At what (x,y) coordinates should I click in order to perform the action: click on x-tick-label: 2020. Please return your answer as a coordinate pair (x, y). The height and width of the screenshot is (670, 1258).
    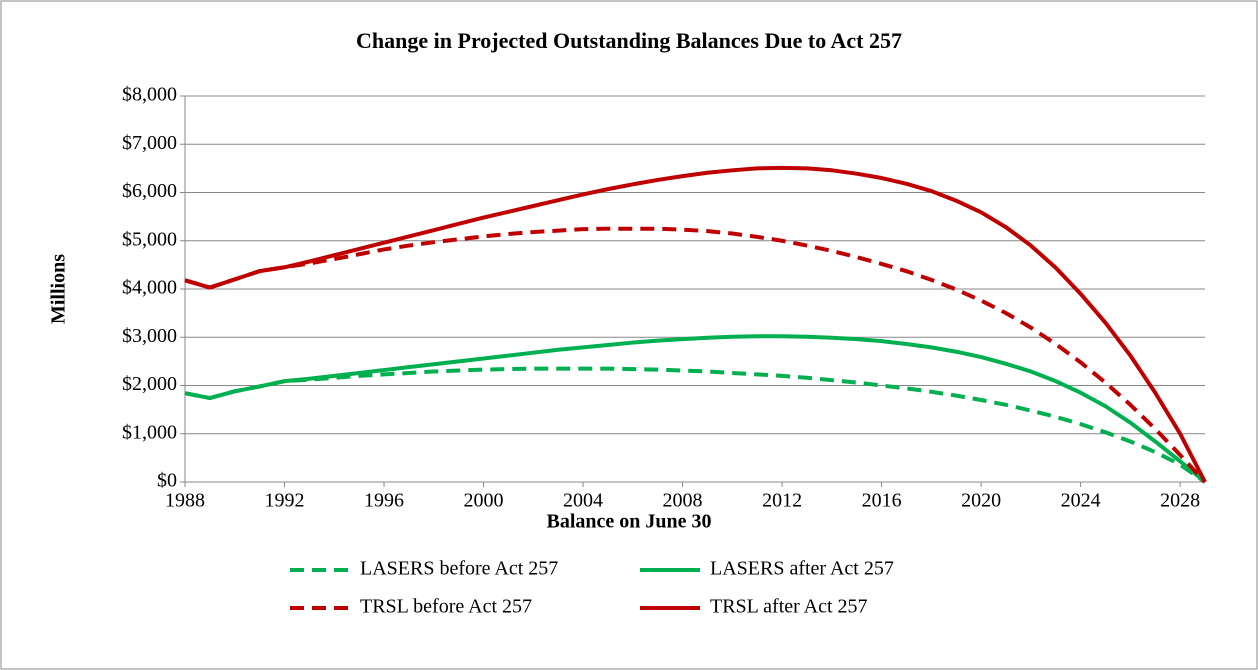
    Looking at the image, I should click on (981, 501).